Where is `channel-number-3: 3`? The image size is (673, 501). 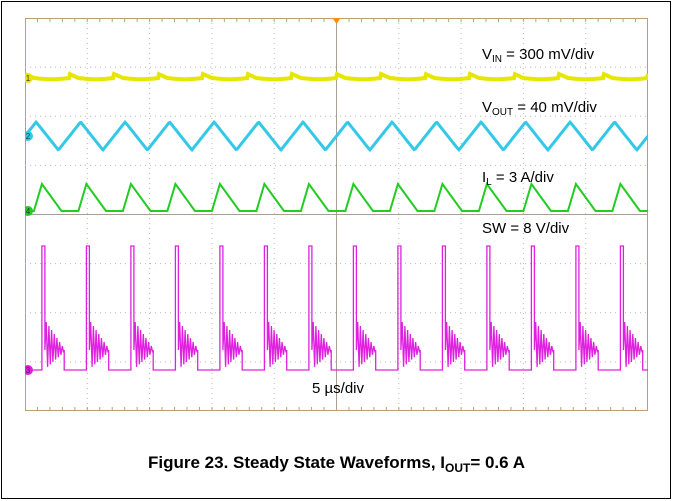 channel-number-3: 3 is located at coordinates (28, 370).